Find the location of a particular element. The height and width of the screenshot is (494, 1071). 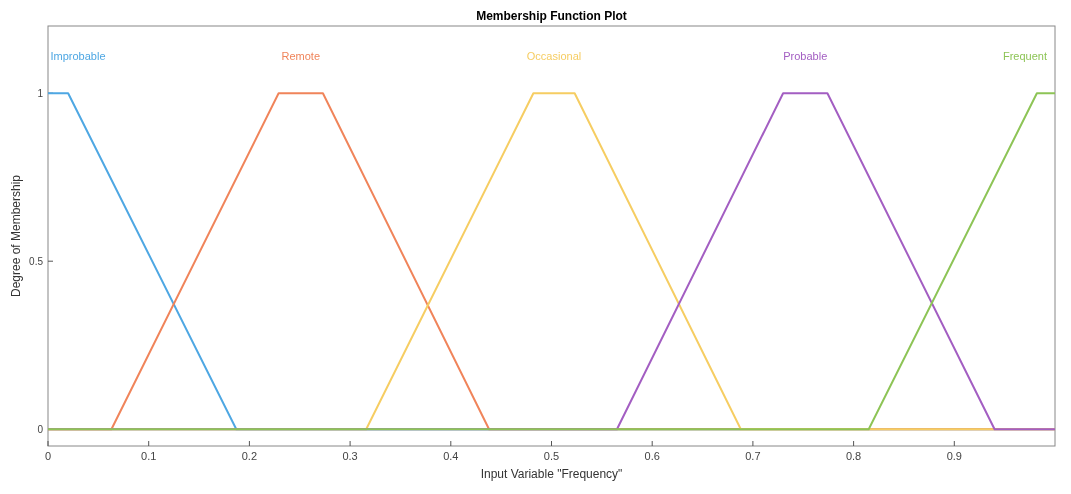

x-tick-label: 0.2 is located at coordinates (249, 456).